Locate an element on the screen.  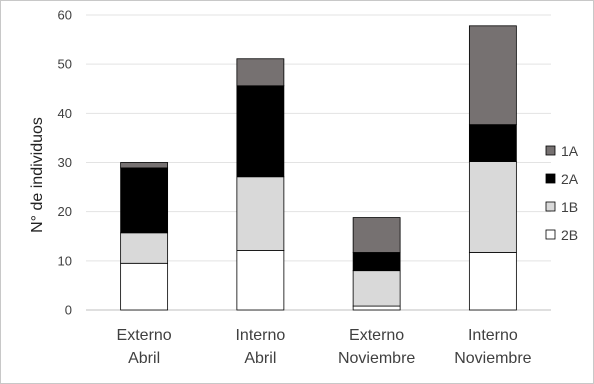
y-tick-labels: 0 10 20 30 40 50 60 is located at coordinates (65, 163).